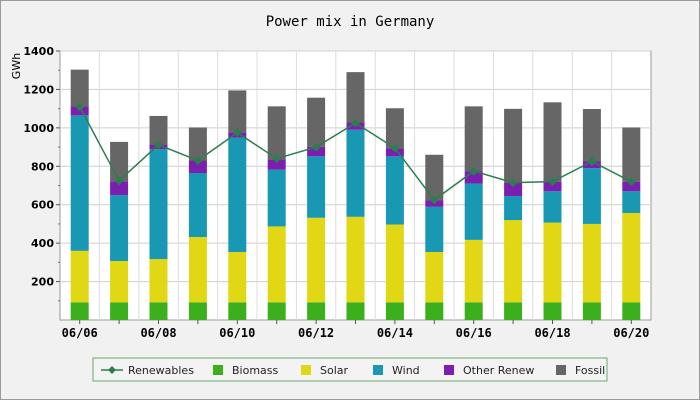 This screenshot has height=400, width=700. What do you see at coordinates (38, 128) in the screenshot?
I see `y-tick-label: 1000` at bounding box center [38, 128].